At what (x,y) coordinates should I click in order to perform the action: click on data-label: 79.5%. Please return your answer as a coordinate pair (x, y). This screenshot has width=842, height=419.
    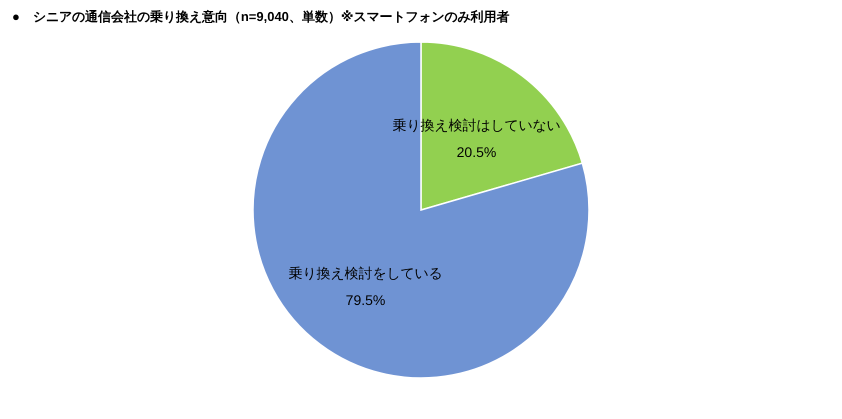
    Looking at the image, I should click on (366, 300).